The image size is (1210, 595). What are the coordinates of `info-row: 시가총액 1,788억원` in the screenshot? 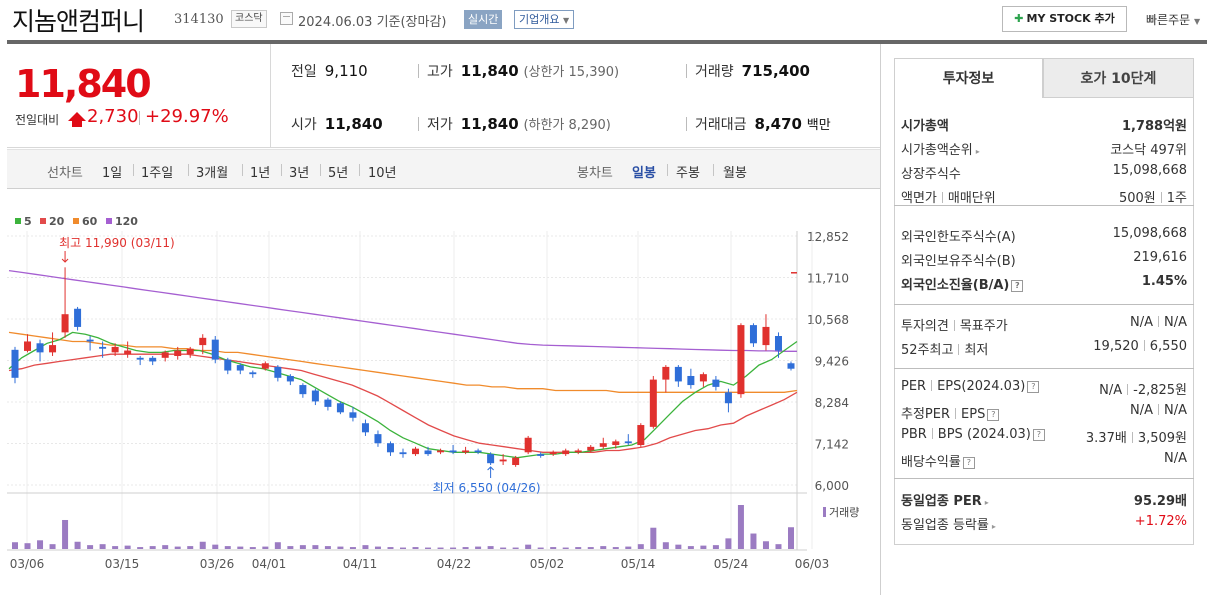 It's located at (1044, 125).